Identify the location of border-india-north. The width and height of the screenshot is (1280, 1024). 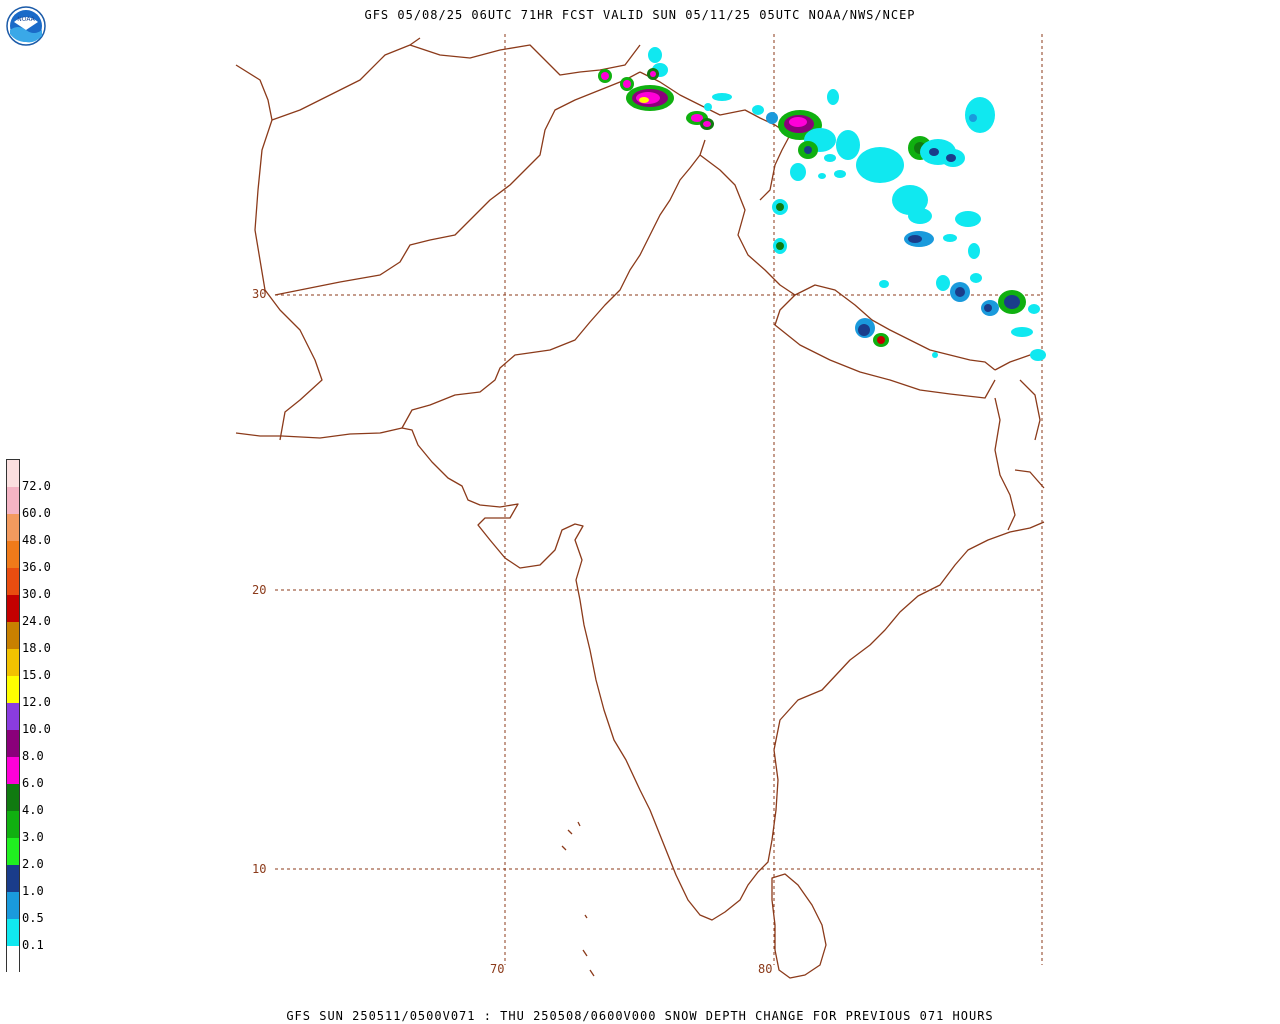
(747, 225).